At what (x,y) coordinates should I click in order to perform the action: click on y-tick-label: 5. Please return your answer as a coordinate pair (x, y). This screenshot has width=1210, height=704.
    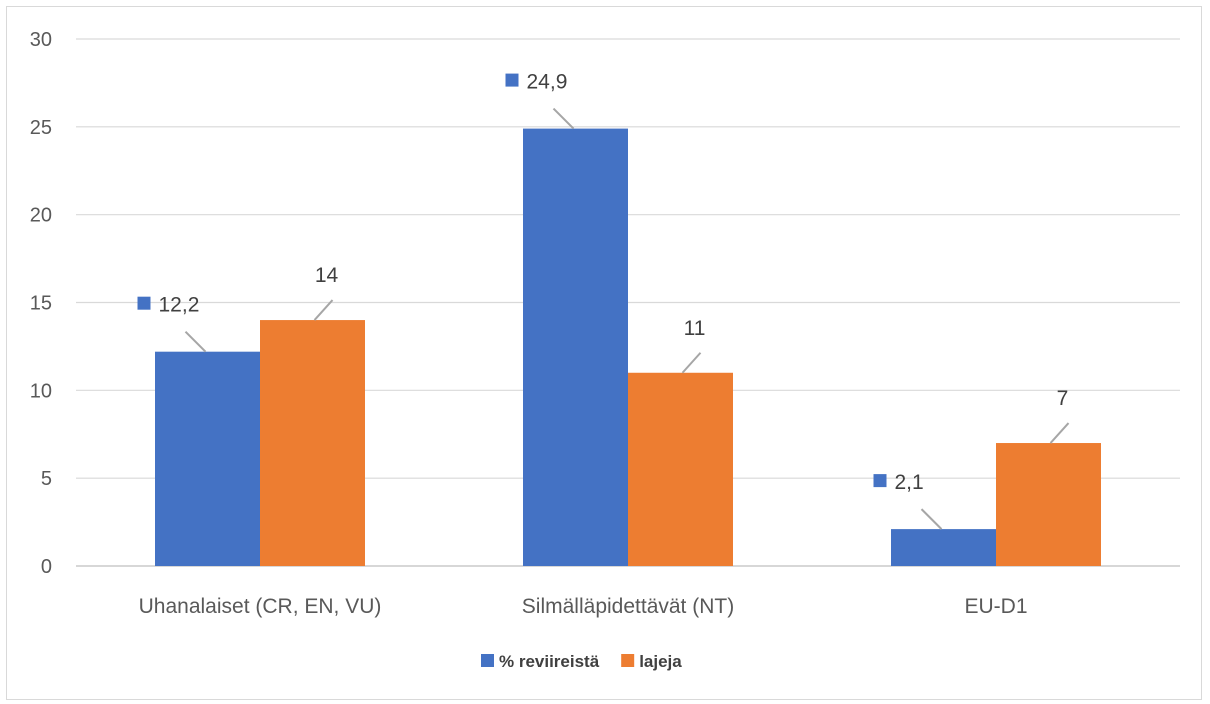
    Looking at the image, I should click on (46, 479).